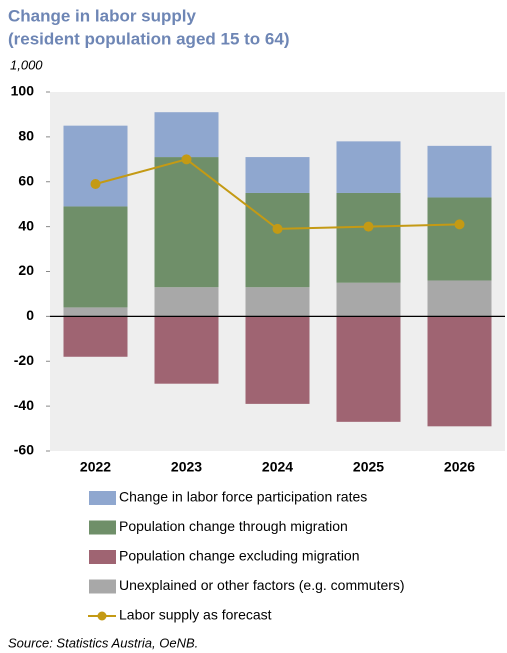 Image resolution: width=507 pixels, height=653 pixels. What do you see at coordinates (26, 64) in the screenshot?
I see `y-axis-label: 1,000` at bounding box center [26, 64].